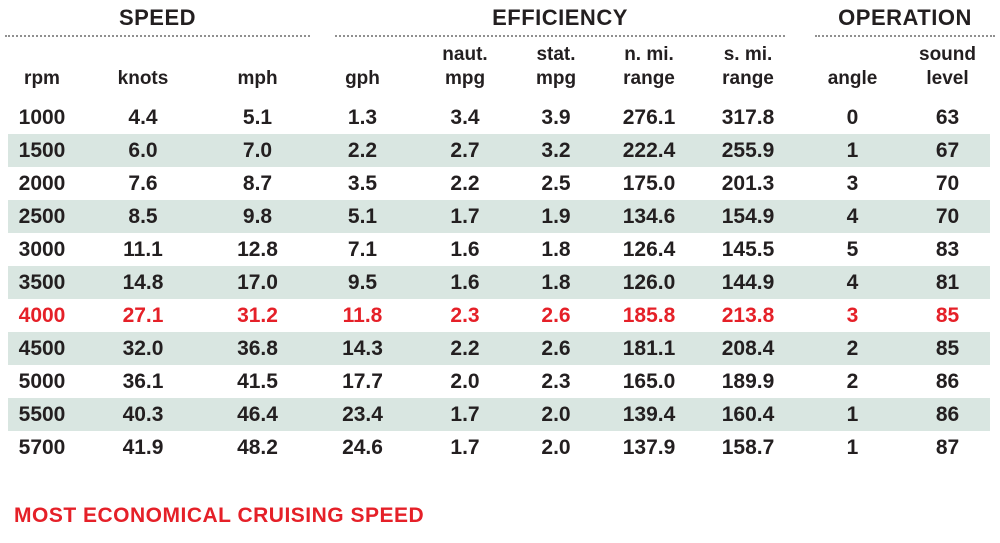 The height and width of the screenshot is (543, 1000). I want to click on cell: 2.2, so click(465, 183).